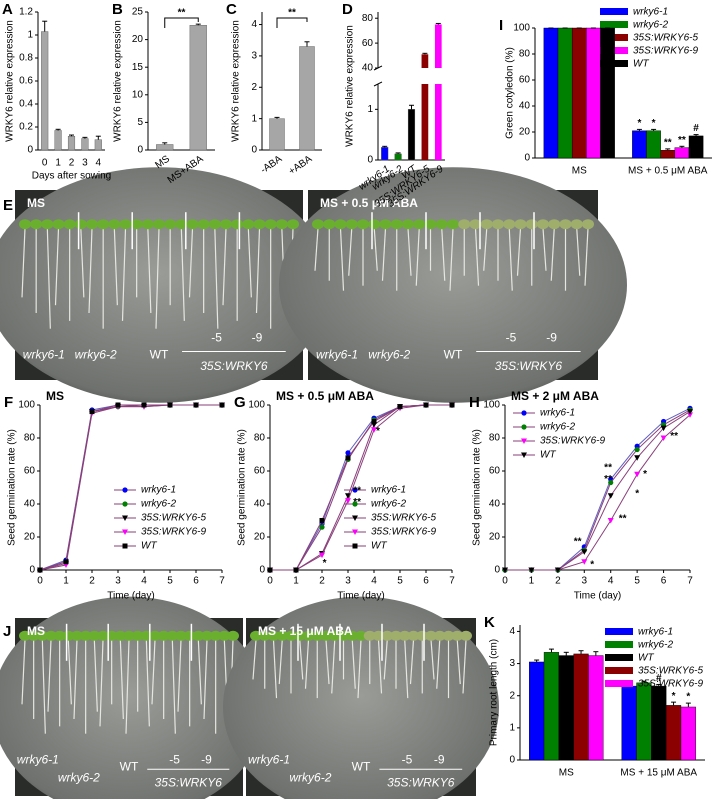 The image size is (716, 804). What do you see at coordinates (659, 678) in the screenshot?
I see `significance-mark: #` at bounding box center [659, 678].